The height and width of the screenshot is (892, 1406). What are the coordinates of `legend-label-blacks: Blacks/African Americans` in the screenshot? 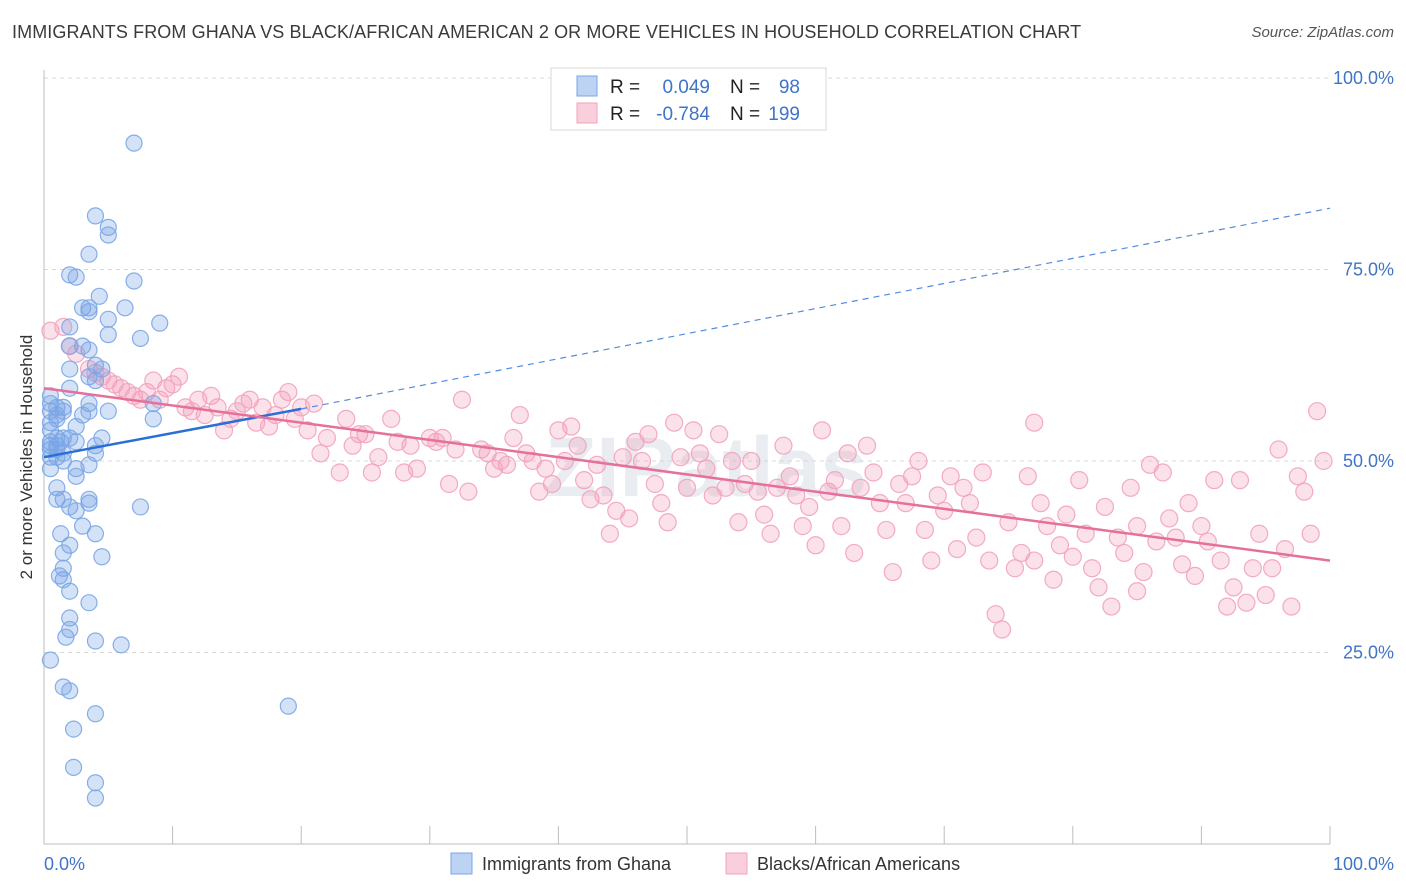 It's located at (858, 864).